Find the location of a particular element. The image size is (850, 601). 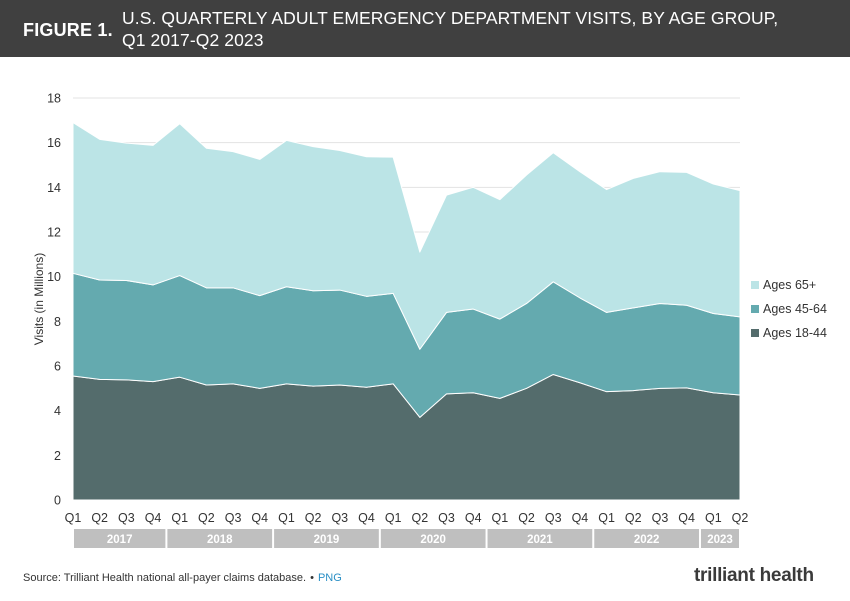

trilliant-health-logo: trilliant health is located at coordinates (754, 575).